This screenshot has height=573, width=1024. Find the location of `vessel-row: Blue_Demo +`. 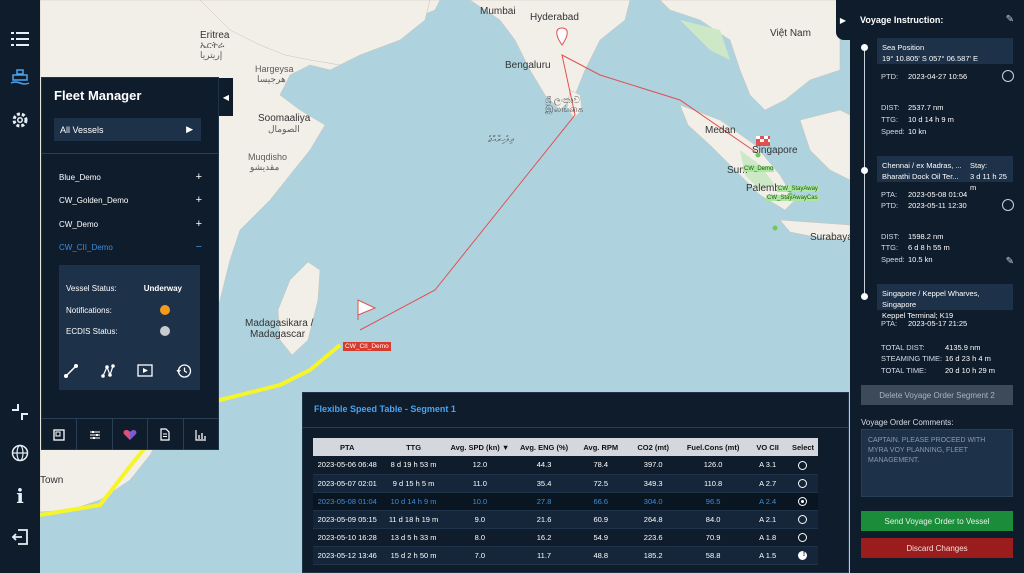

vessel-row: Blue_Demo + is located at coordinates (130, 177).